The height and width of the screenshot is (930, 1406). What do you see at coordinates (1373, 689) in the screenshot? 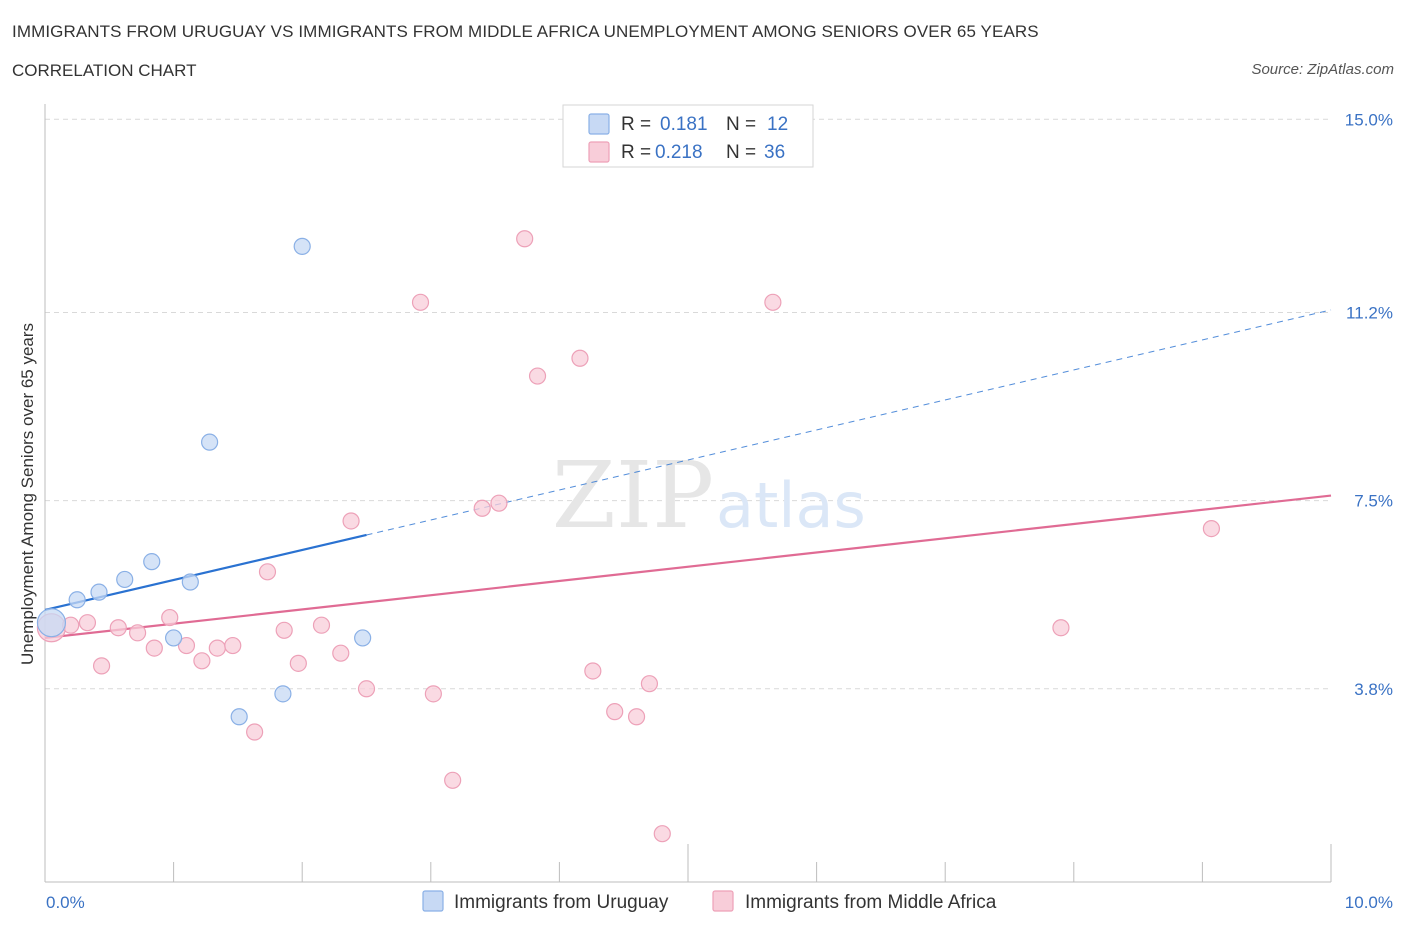
I see `y-tick-label: 3.8%` at bounding box center [1373, 689].